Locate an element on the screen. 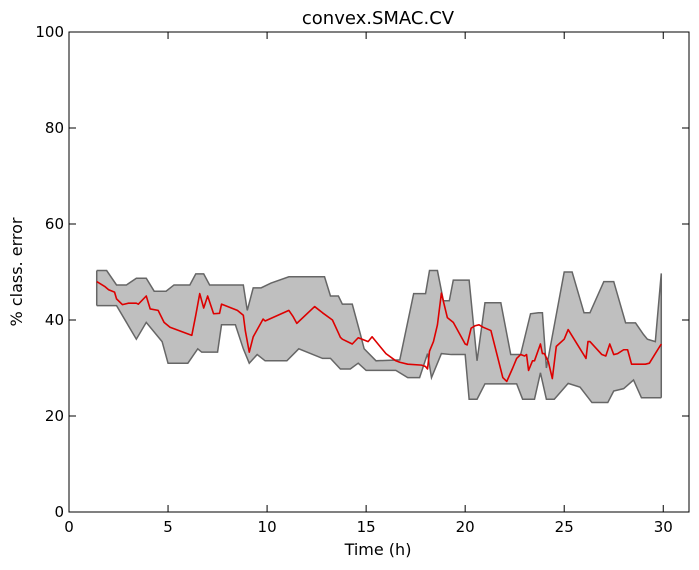 This screenshot has height=570, width=699. x-tick-label: 20 is located at coordinates (465, 527).